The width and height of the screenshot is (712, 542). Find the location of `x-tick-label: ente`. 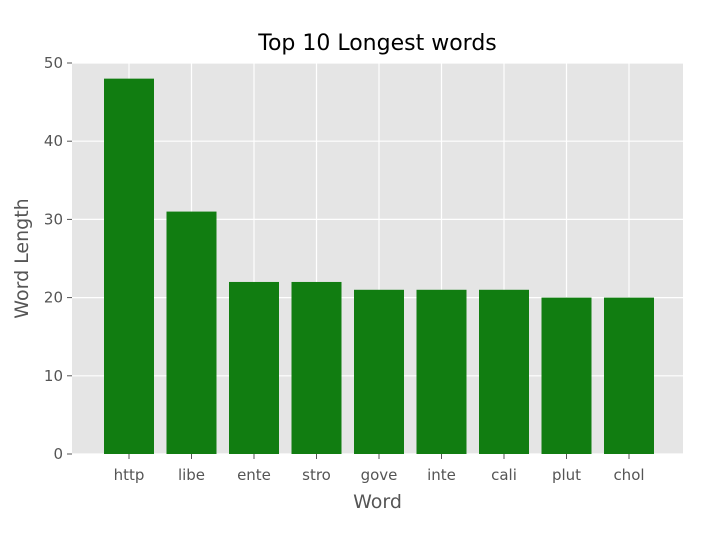

x-tick-label: ente is located at coordinates (254, 475).